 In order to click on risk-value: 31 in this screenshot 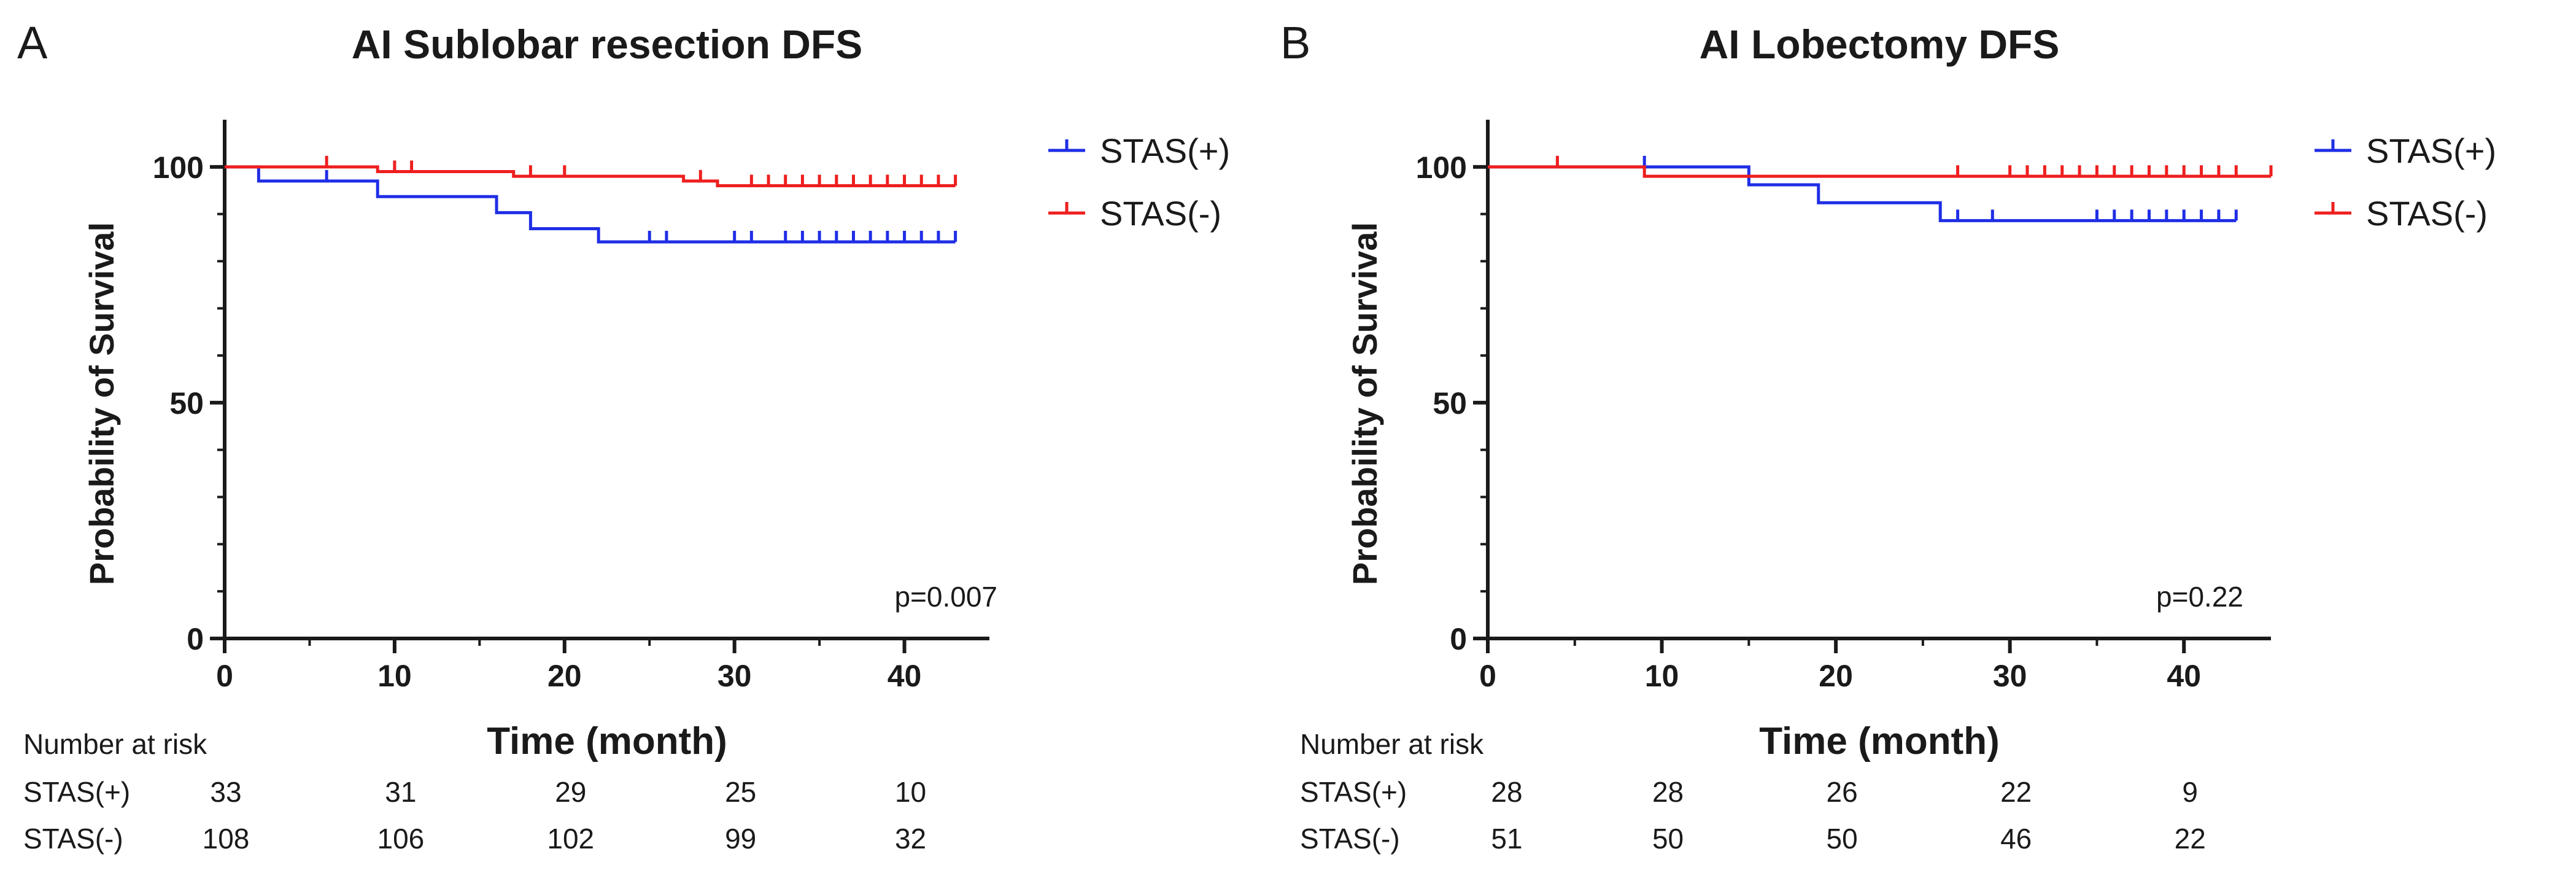, I will do `click(400, 792)`.